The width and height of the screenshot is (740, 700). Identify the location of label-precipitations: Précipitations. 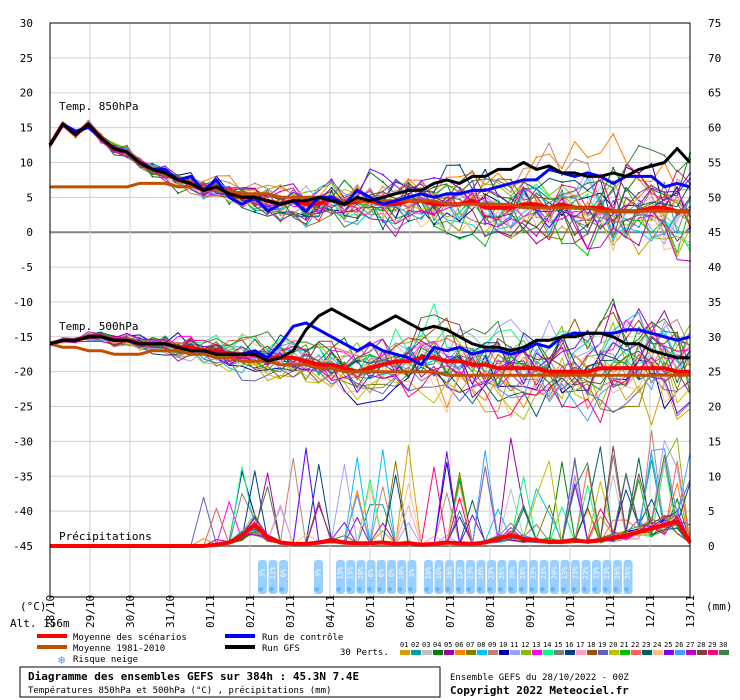
(105, 536).